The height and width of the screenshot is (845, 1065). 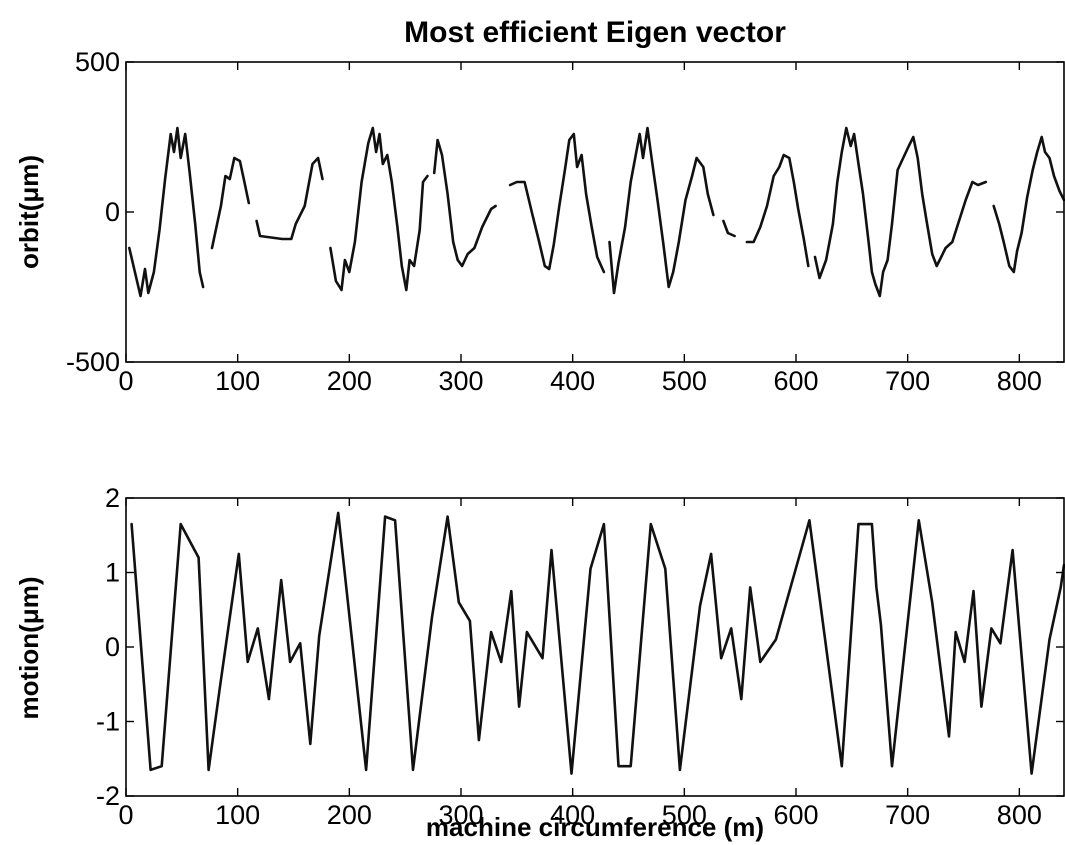 I want to click on y-tick-label: -1, so click(x=108, y=722).